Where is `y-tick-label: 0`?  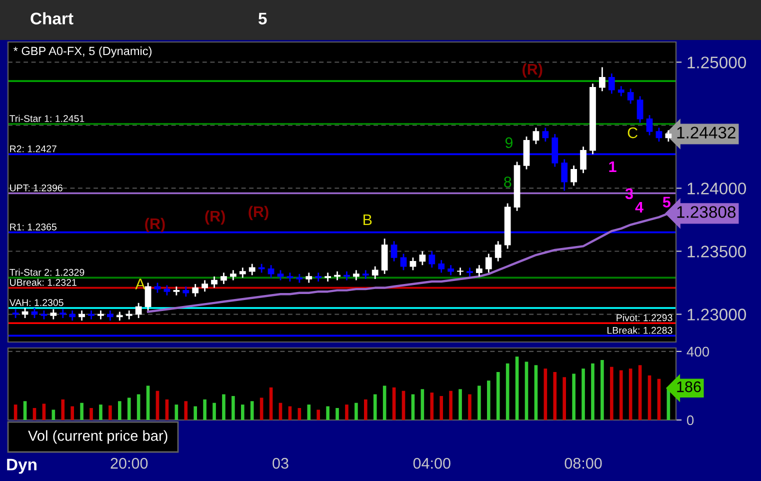 y-tick-label: 0 is located at coordinates (690, 420).